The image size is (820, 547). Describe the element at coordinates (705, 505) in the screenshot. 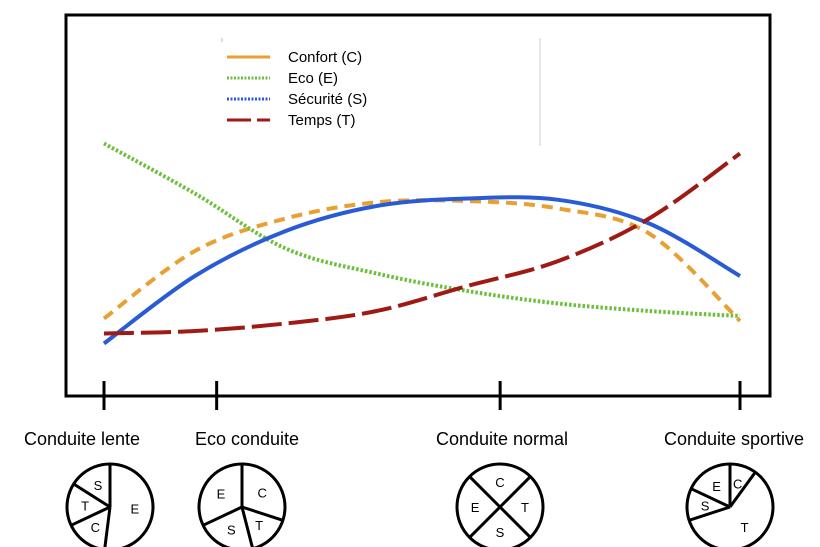

I see `pie-slice-label-conduite-sportive-s: S` at that location.